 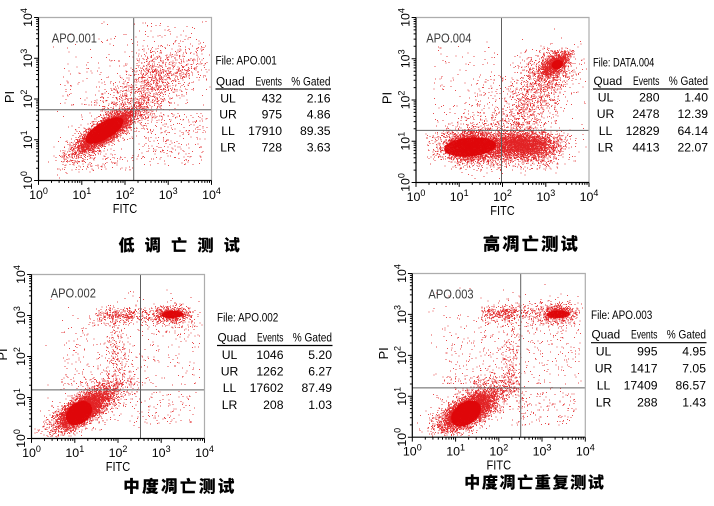 I want to click on svg-text: APO.003, so click(x=450, y=293).